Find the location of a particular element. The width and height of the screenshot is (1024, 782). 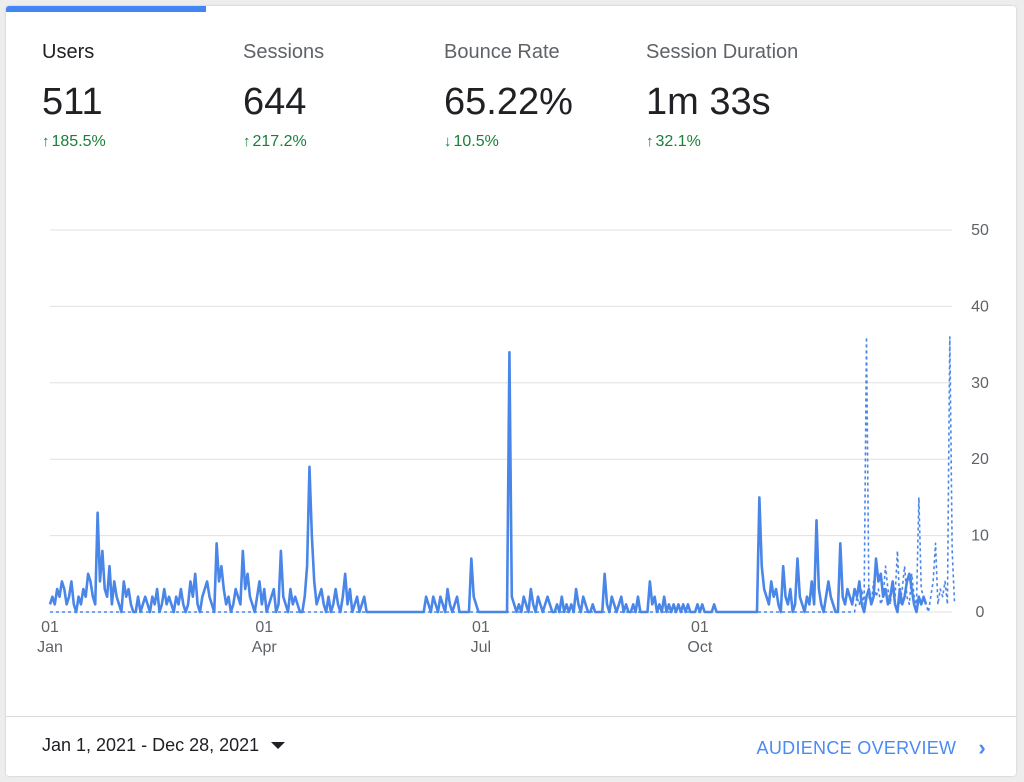

metric-tab-session-duration: Session Duration 1m 33s ↑ 32.1% is located at coordinates (722, 96).